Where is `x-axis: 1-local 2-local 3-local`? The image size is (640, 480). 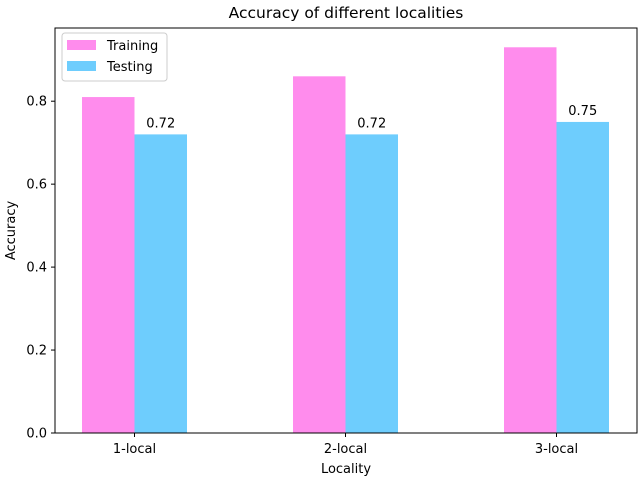 x-axis: 1-local 2-local 3-local is located at coordinates (345, 445).